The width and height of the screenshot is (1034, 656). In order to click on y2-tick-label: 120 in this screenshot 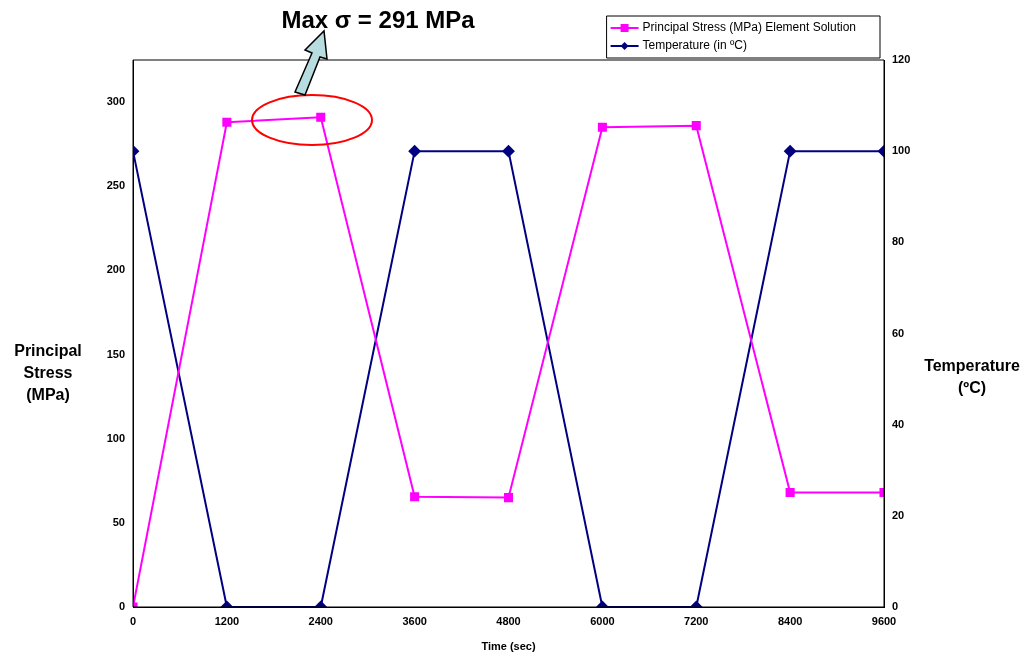, I will do `click(901, 59)`.